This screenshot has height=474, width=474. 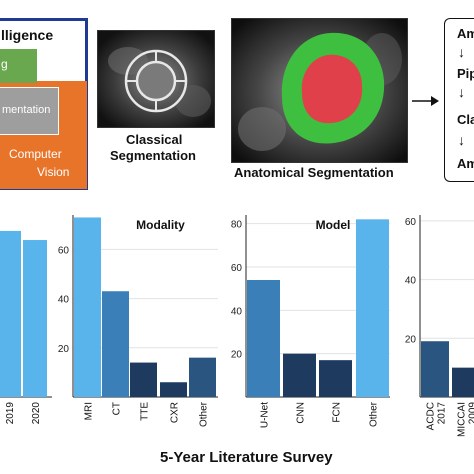 What do you see at coordinates (465, 73) in the screenshot?
I see `pipeline-step-2: Pip` at bounding box center [465, 73].